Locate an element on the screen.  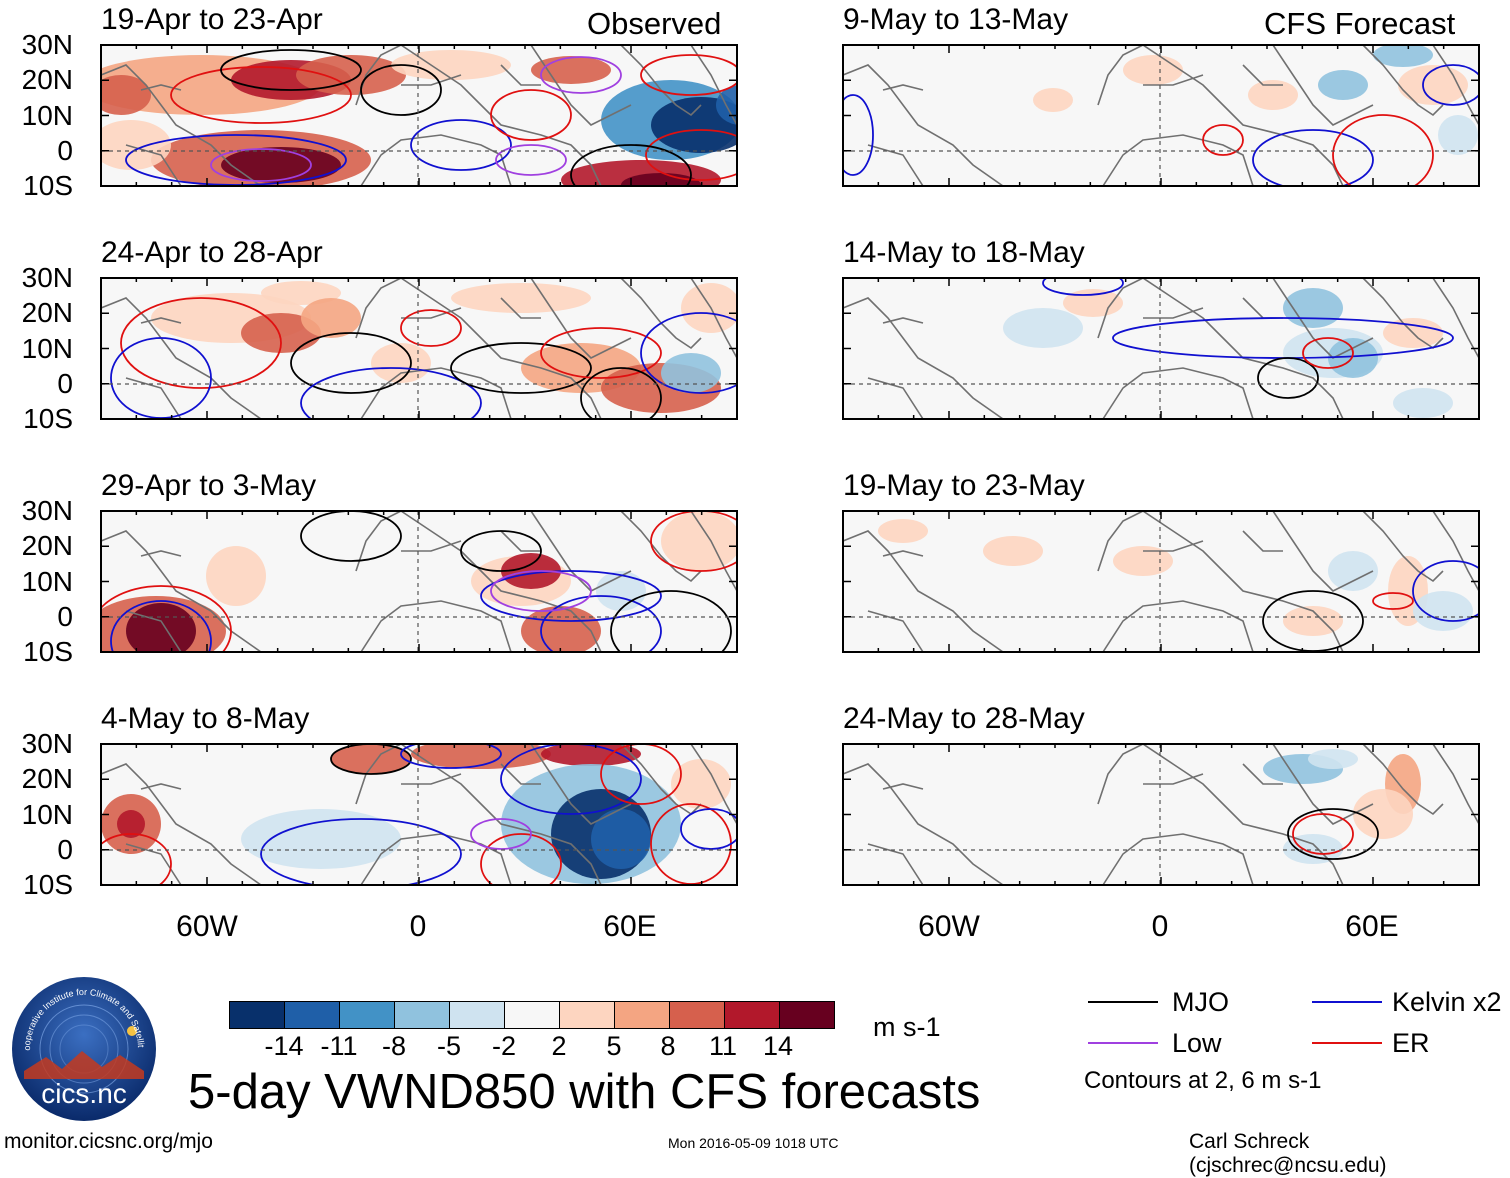
figure-title: 5-day VWND850 with CFS forecasts is located at coordinates (584, 1092).